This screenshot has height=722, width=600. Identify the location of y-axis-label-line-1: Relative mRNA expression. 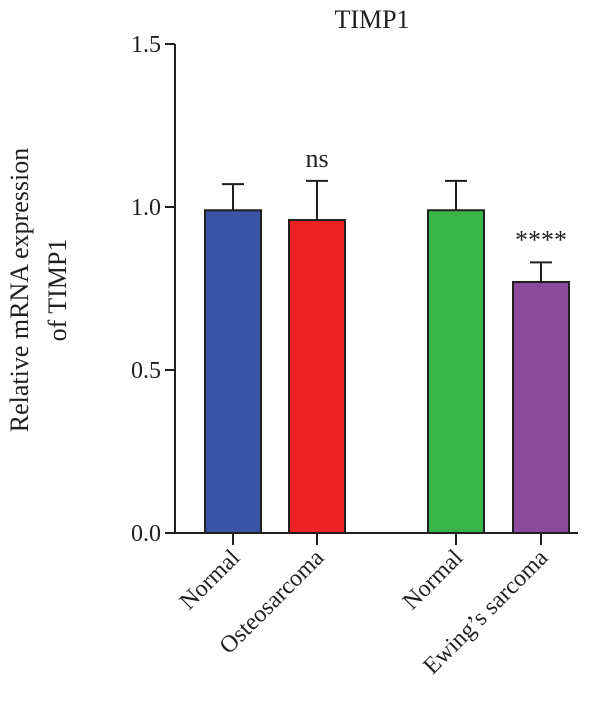
(19, 290).